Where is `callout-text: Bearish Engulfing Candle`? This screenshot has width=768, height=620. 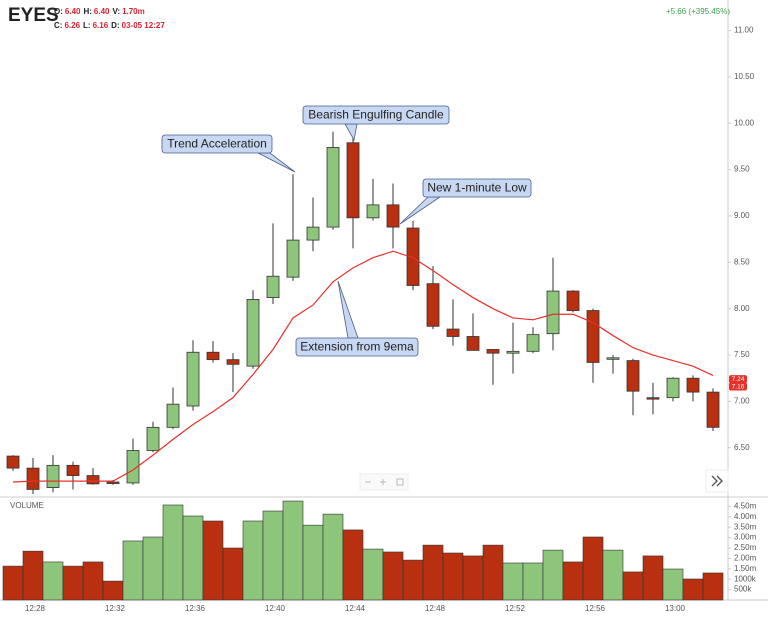 callout-text: Bearish Engulfing Candle is located at coordinates (376, 115).